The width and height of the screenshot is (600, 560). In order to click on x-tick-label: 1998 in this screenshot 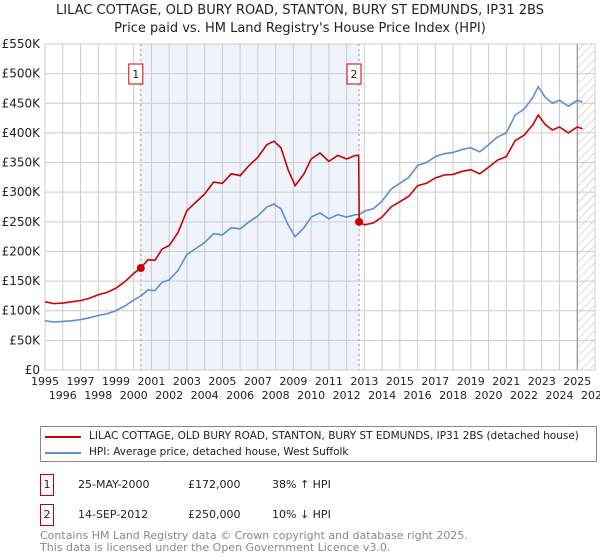, I will do `click(98, 395)`.